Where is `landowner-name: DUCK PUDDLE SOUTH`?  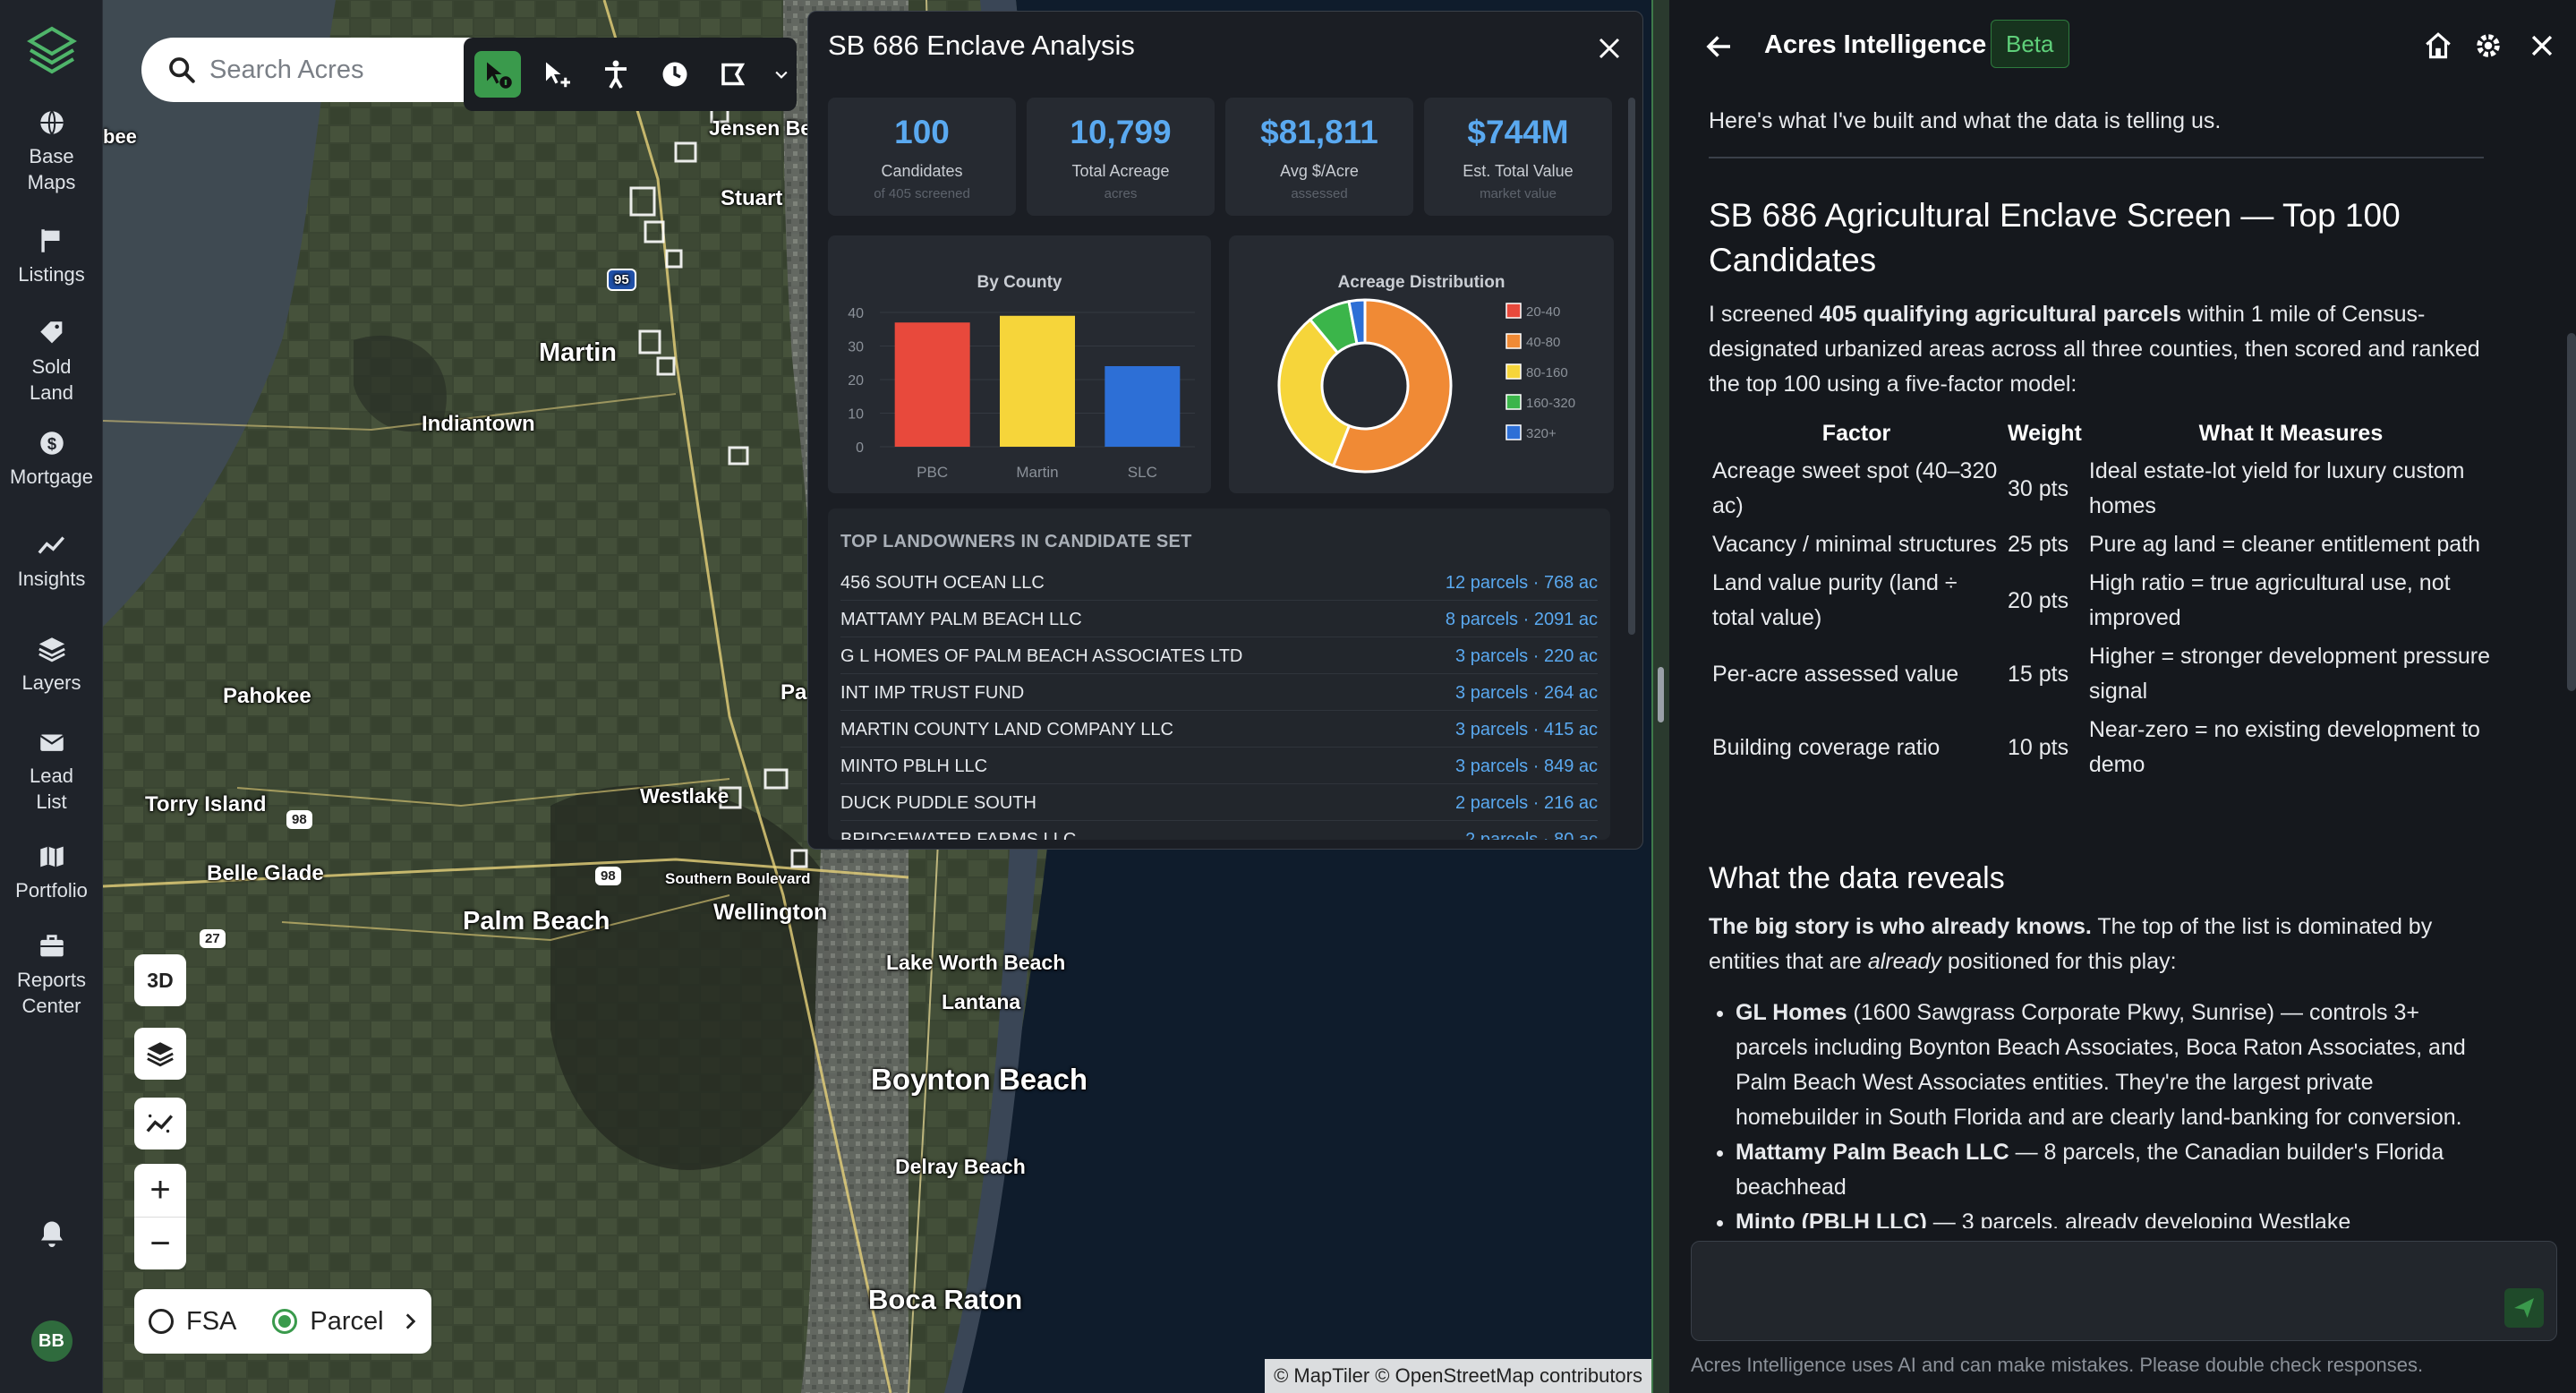 landowner-name: DUCK PUDDLE SOUTH is located at coordinates (938, 803).